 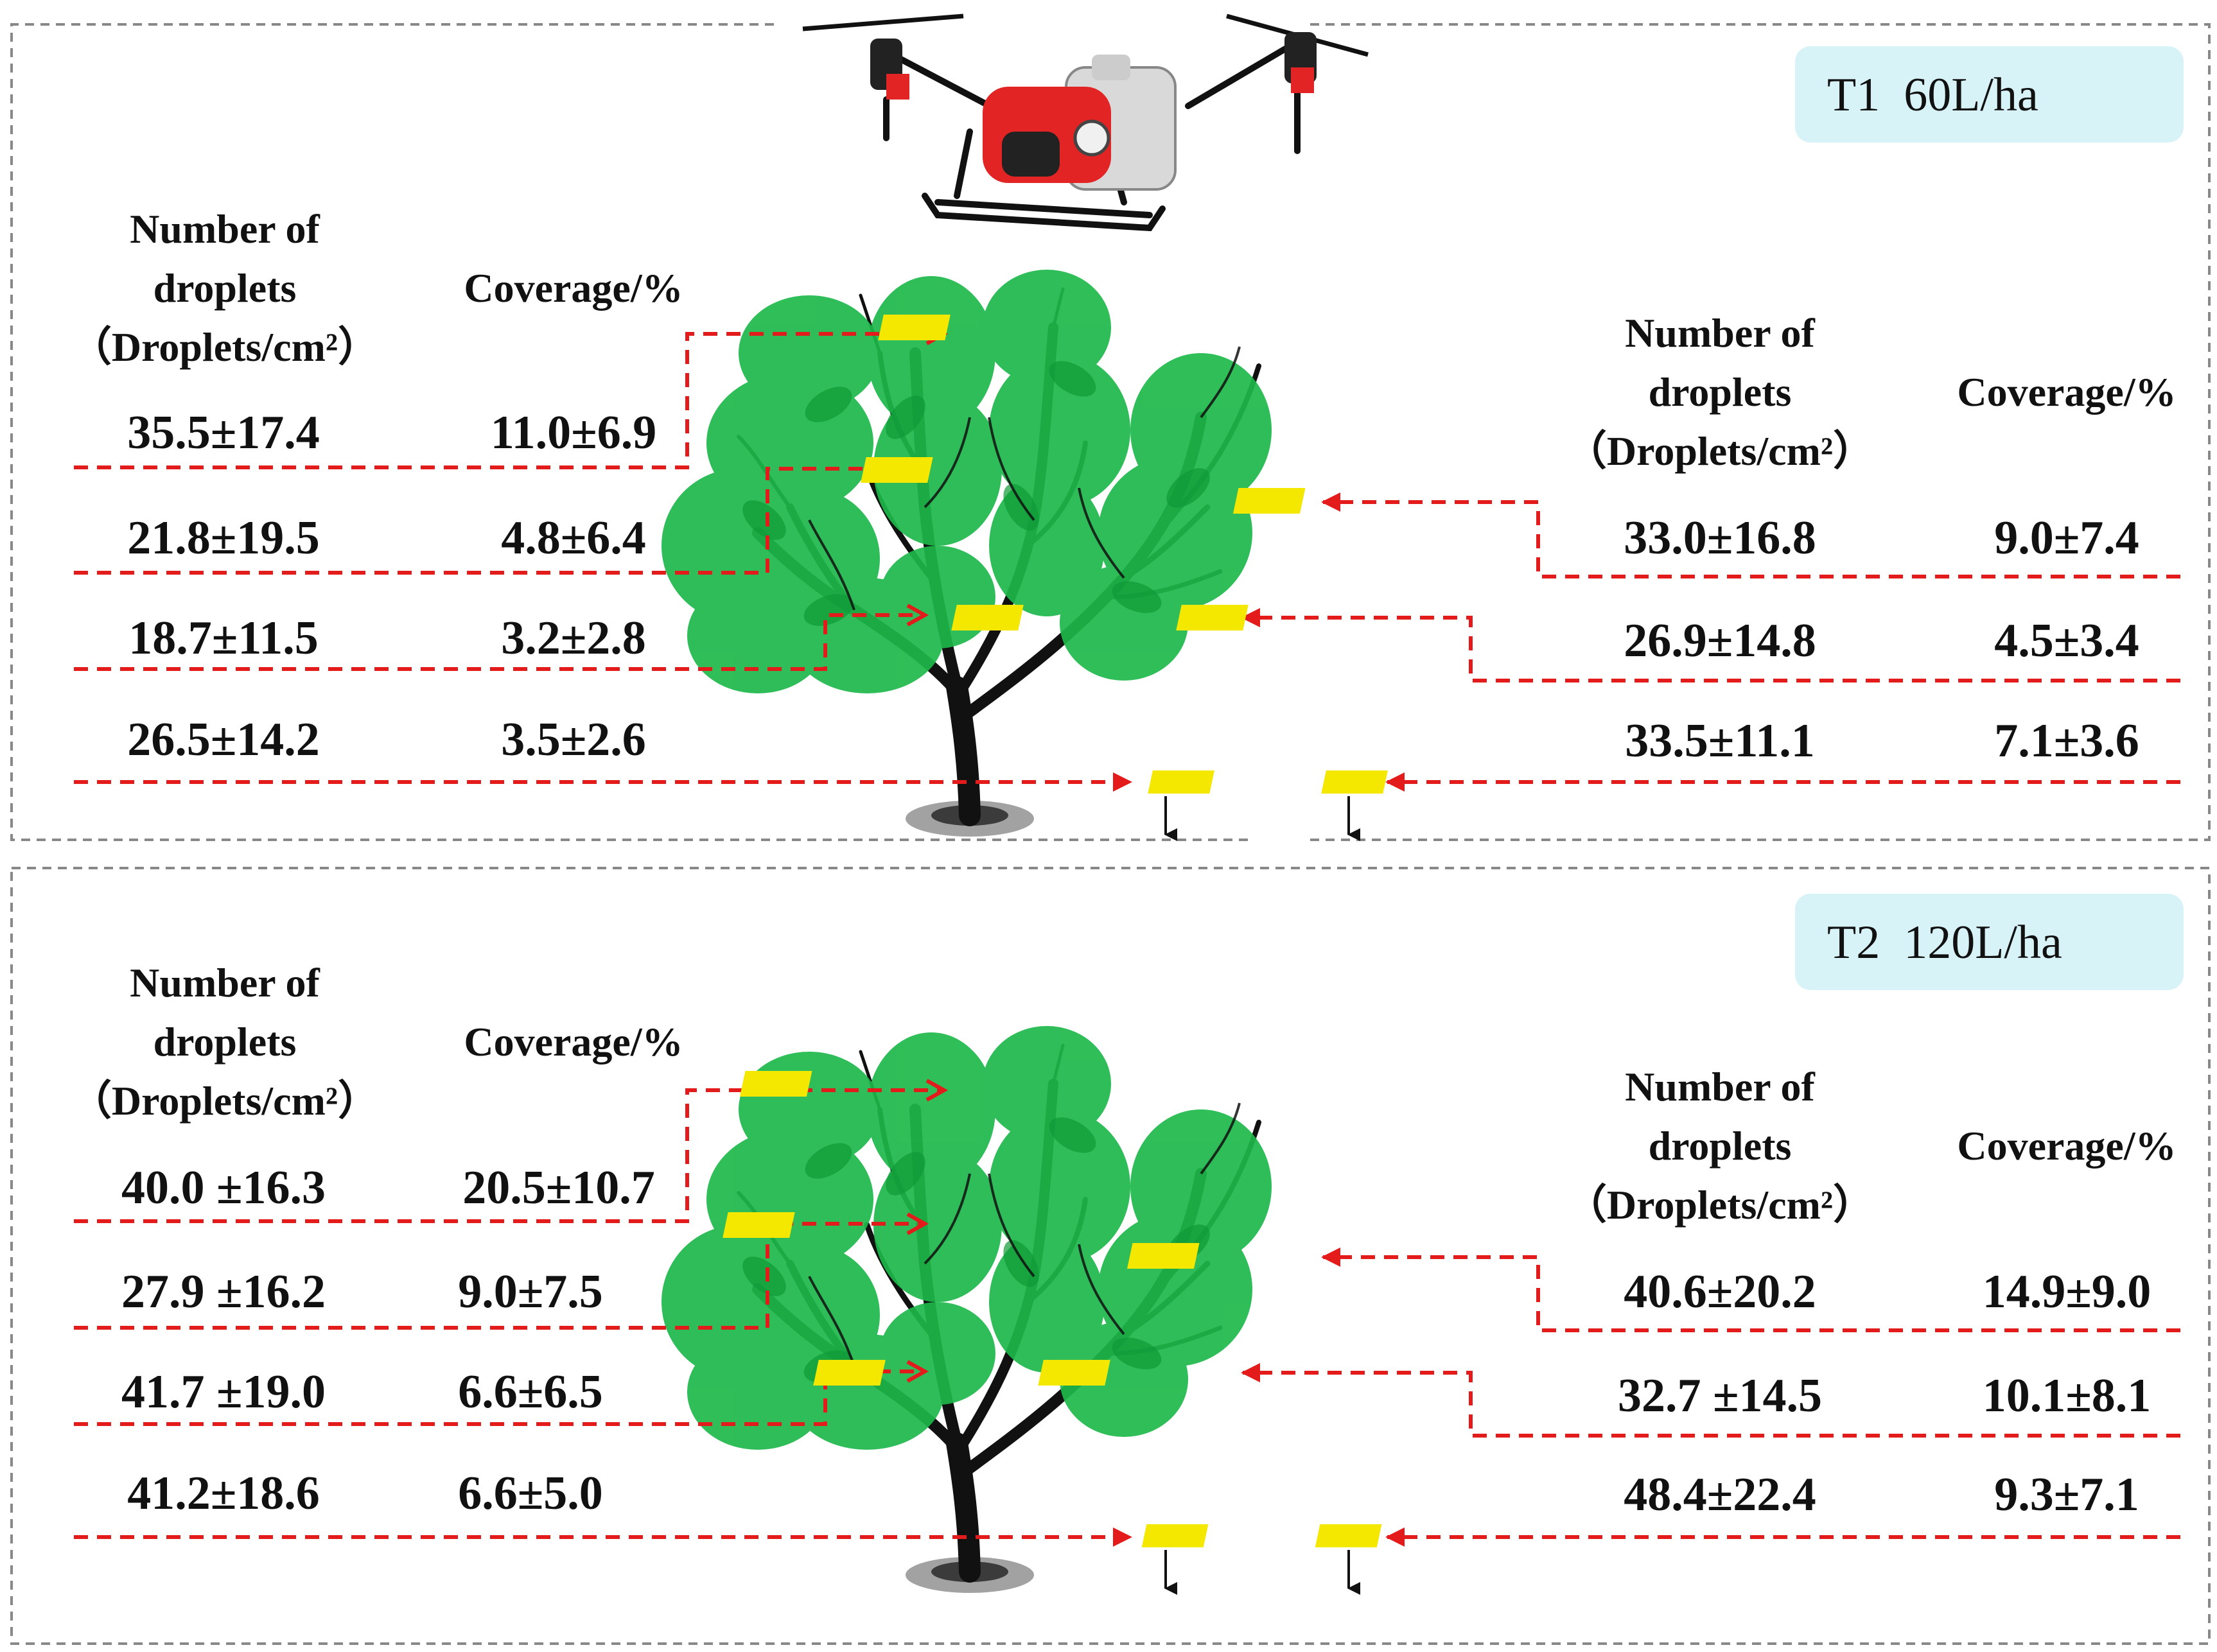 What do you see at coordinates (225, 983) in the screenshot?
I see `panel-t2-left-number-header-line1: Number of` at bounding box center [225, 983].